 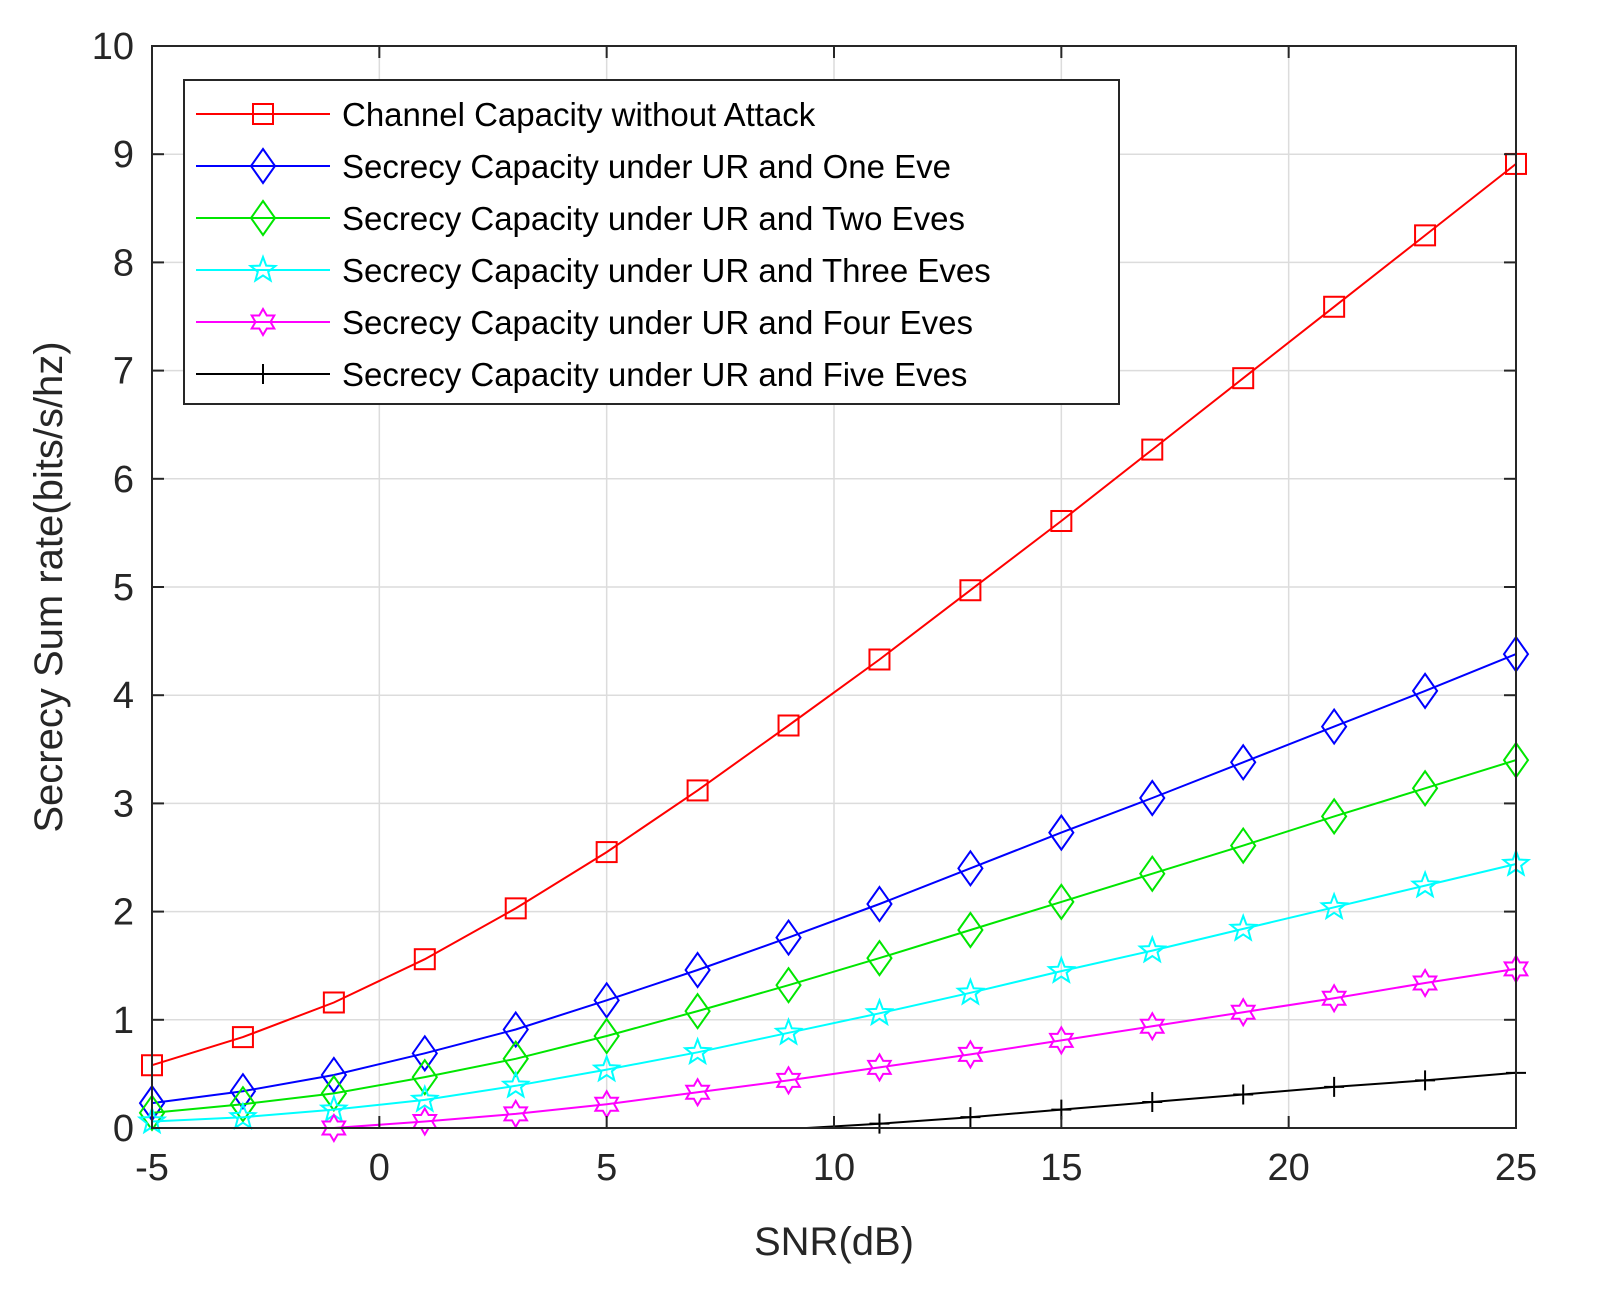 What do you see at coordinates (123, 1021) in the screenshot?
I see `y-tick-label: 1` at bounding box center [123, 1021].